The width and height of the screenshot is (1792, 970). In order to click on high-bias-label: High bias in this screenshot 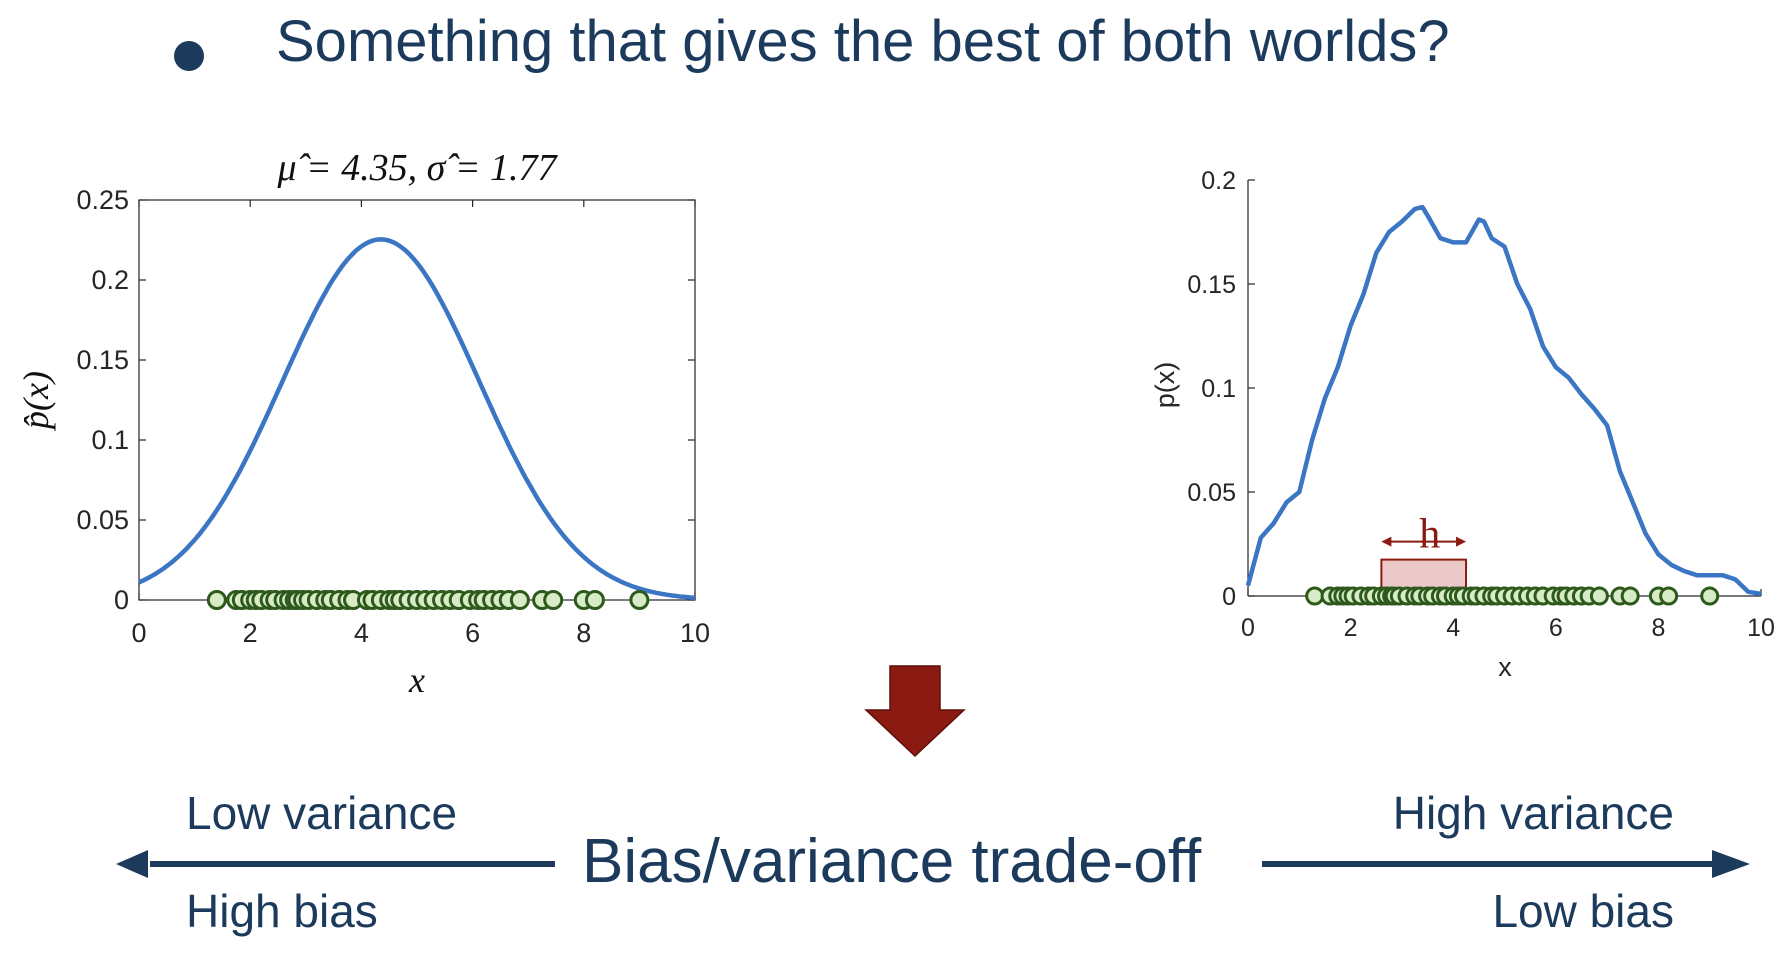, I will do `click(282, 911)`.